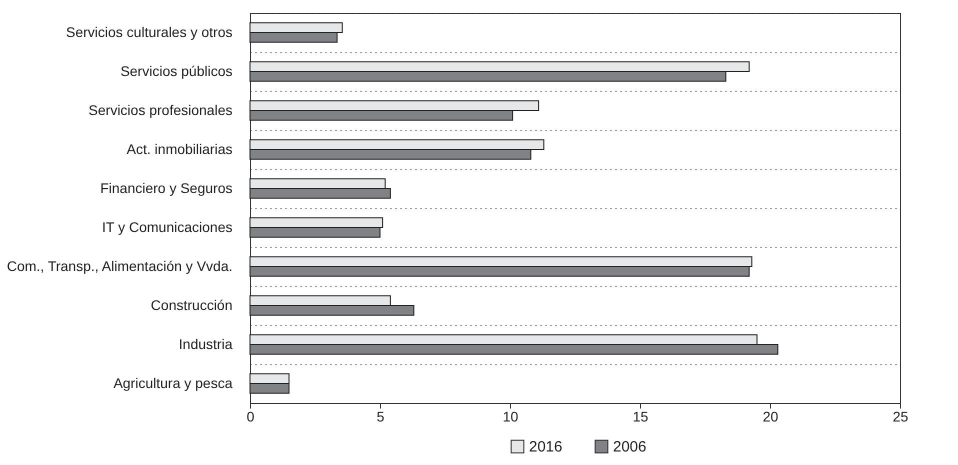  What do you see at coordinates (510, 416) in the screenshot?
I see `x-tick-label: 10` at bounding box center [510, 416].